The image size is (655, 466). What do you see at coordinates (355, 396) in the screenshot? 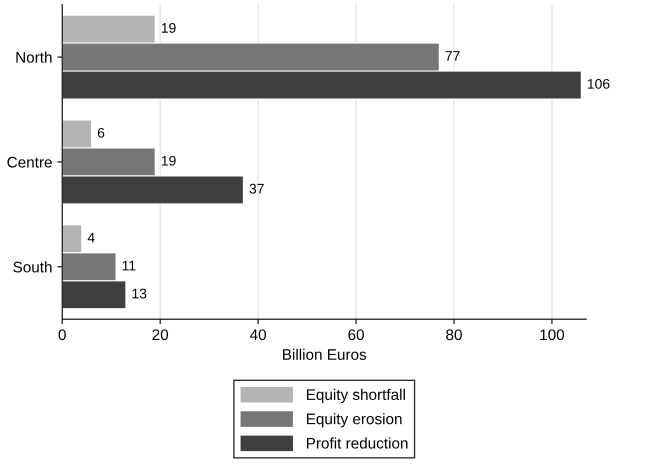
I see `legend-label: Equity shortfall` at bounding box center [355, 396].